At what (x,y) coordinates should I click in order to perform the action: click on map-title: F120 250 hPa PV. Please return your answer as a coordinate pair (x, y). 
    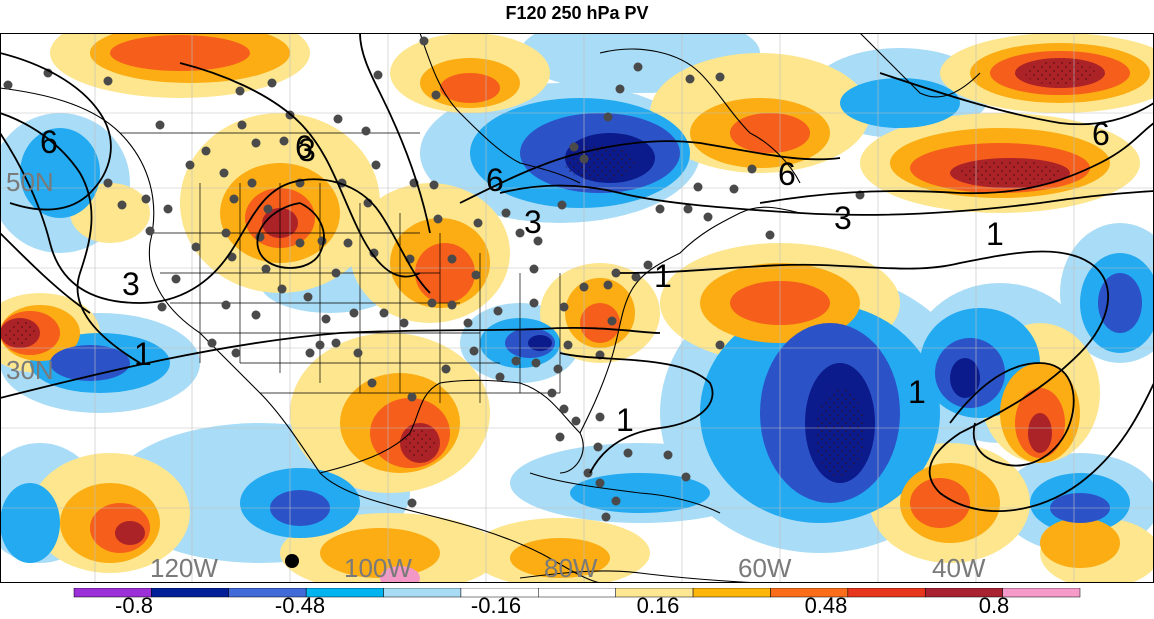
    Looking at the image, I should click on (577, 13).